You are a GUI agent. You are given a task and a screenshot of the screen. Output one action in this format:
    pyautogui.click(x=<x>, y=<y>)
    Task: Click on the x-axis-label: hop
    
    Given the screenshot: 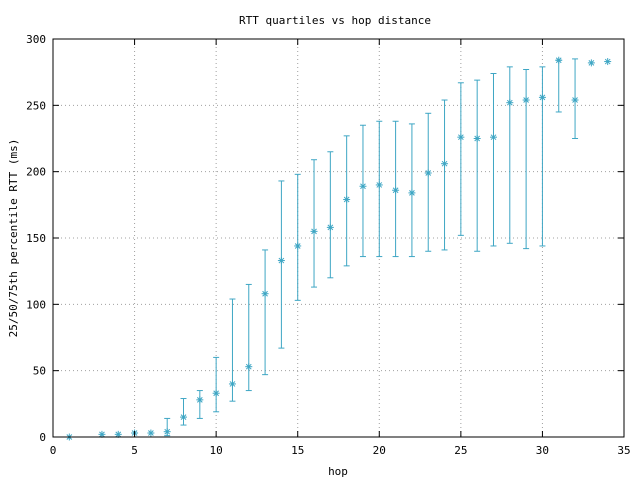 What is the action you would take?
    pyautogui.click(x=338, y=471)
    